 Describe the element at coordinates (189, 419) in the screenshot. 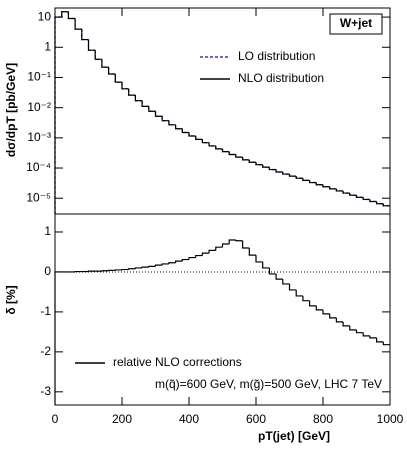

I see `x-tick-label: 400` at that location.